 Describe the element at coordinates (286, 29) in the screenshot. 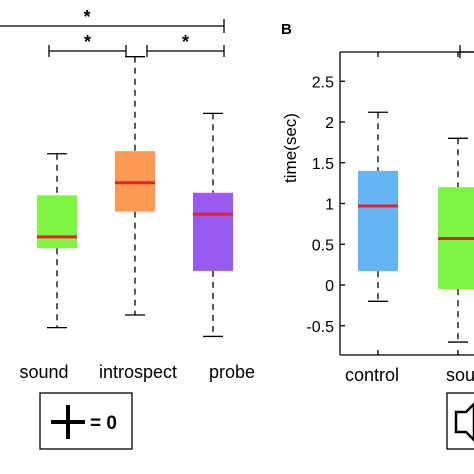

I see `panel-label-b: B` at that location.